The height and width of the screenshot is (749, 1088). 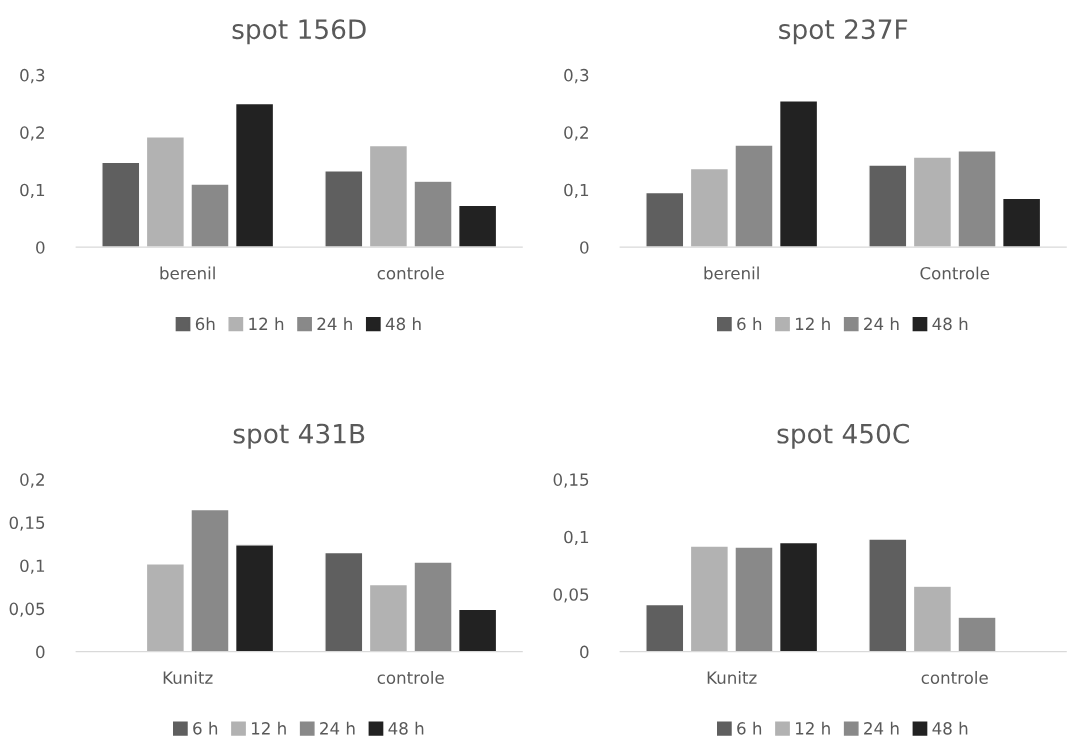 What do you see at coordinates (843, 32) in the screenshot?
I see `chart-title: spot 237F` at bounding box center [843, 32].